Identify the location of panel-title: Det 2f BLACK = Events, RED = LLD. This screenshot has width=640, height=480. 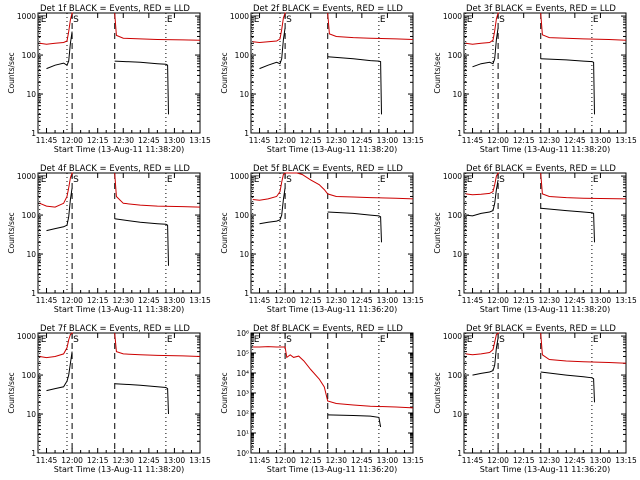
(328, 9).